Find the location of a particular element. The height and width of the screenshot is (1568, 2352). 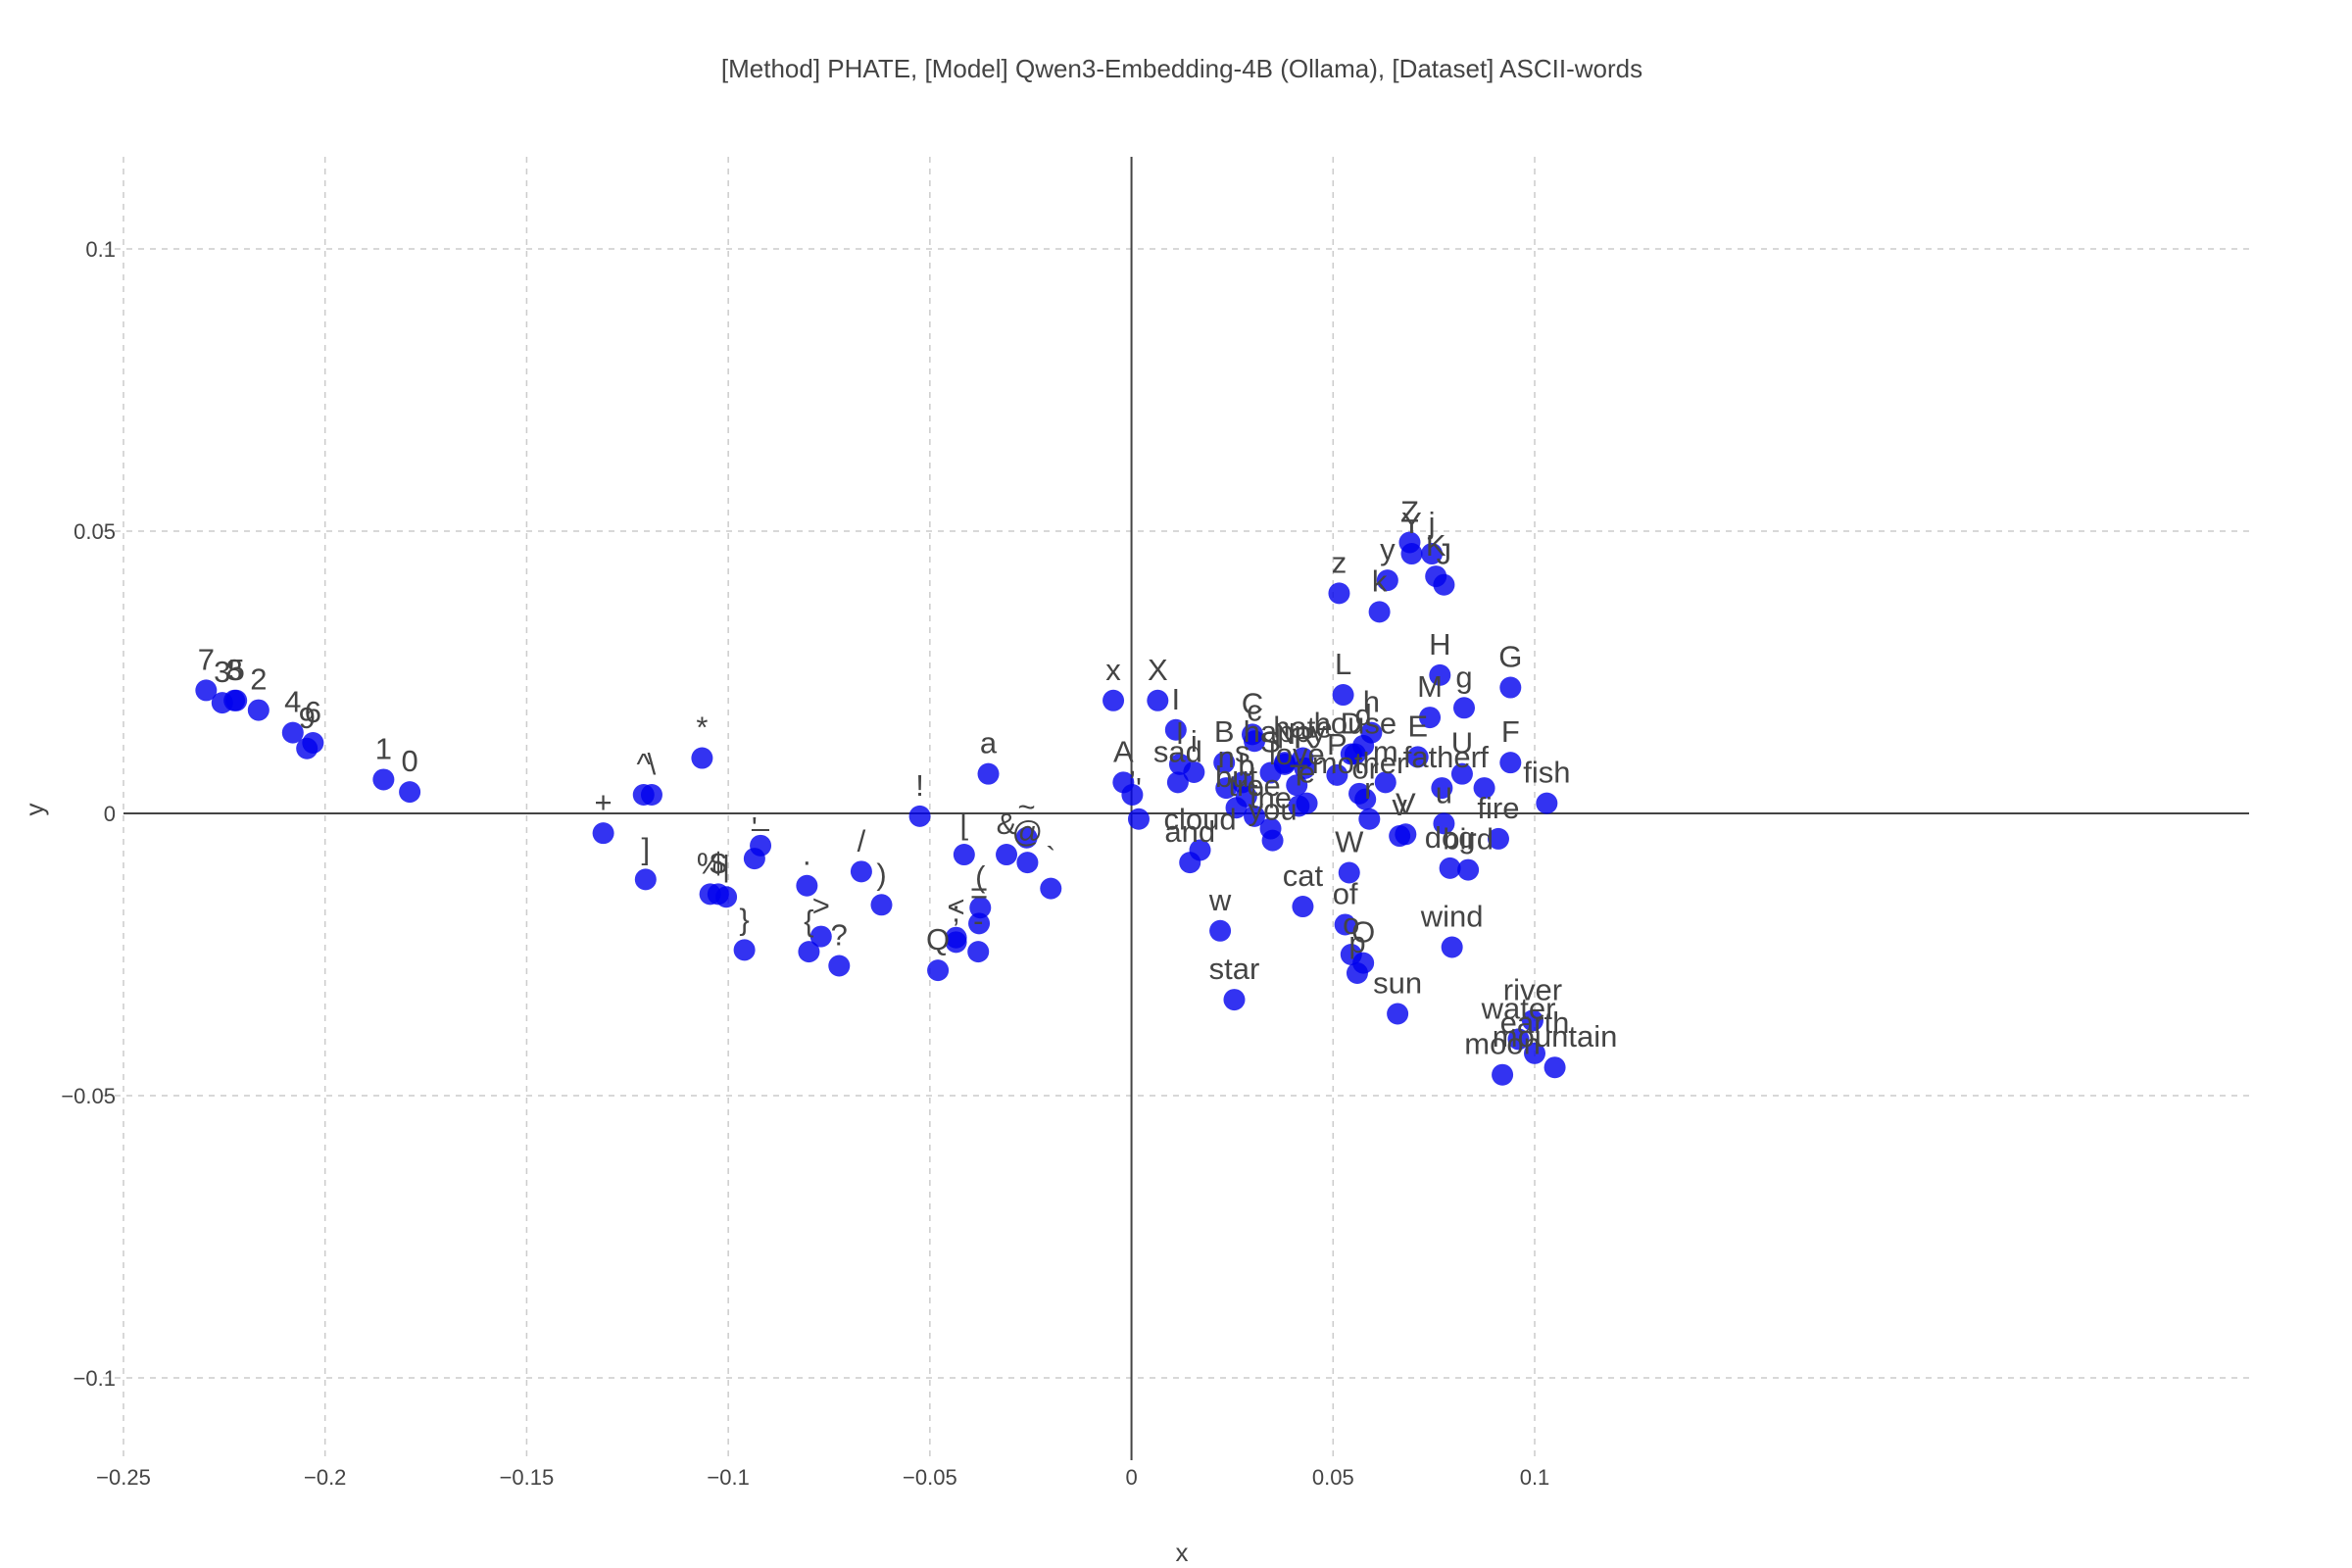

point-label: u is located at coordinates (1444, 792).